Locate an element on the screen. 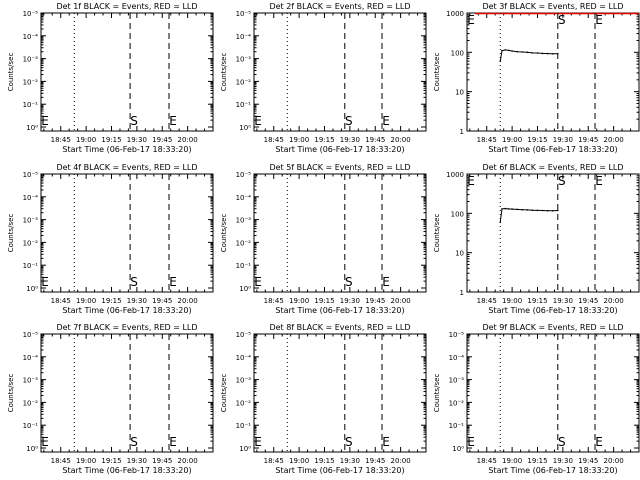 The width and height of the screenshot is (640, 480). y-tick-label: 10 is located at coordinates (459, 254).